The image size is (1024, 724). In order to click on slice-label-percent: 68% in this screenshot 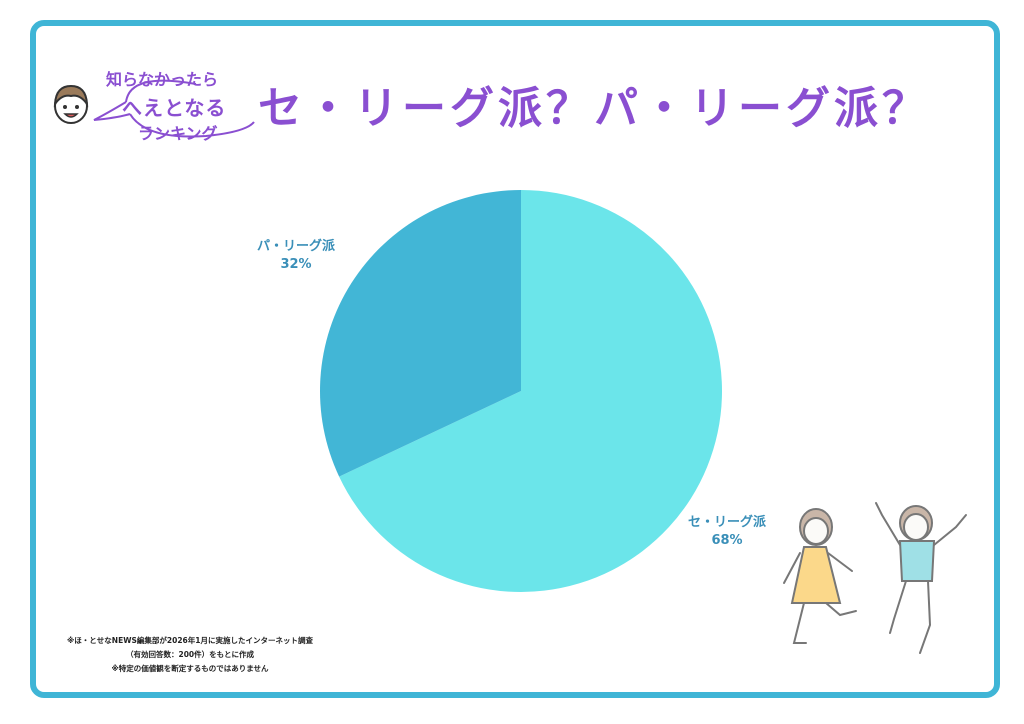, I will do `click(727, 540)`.